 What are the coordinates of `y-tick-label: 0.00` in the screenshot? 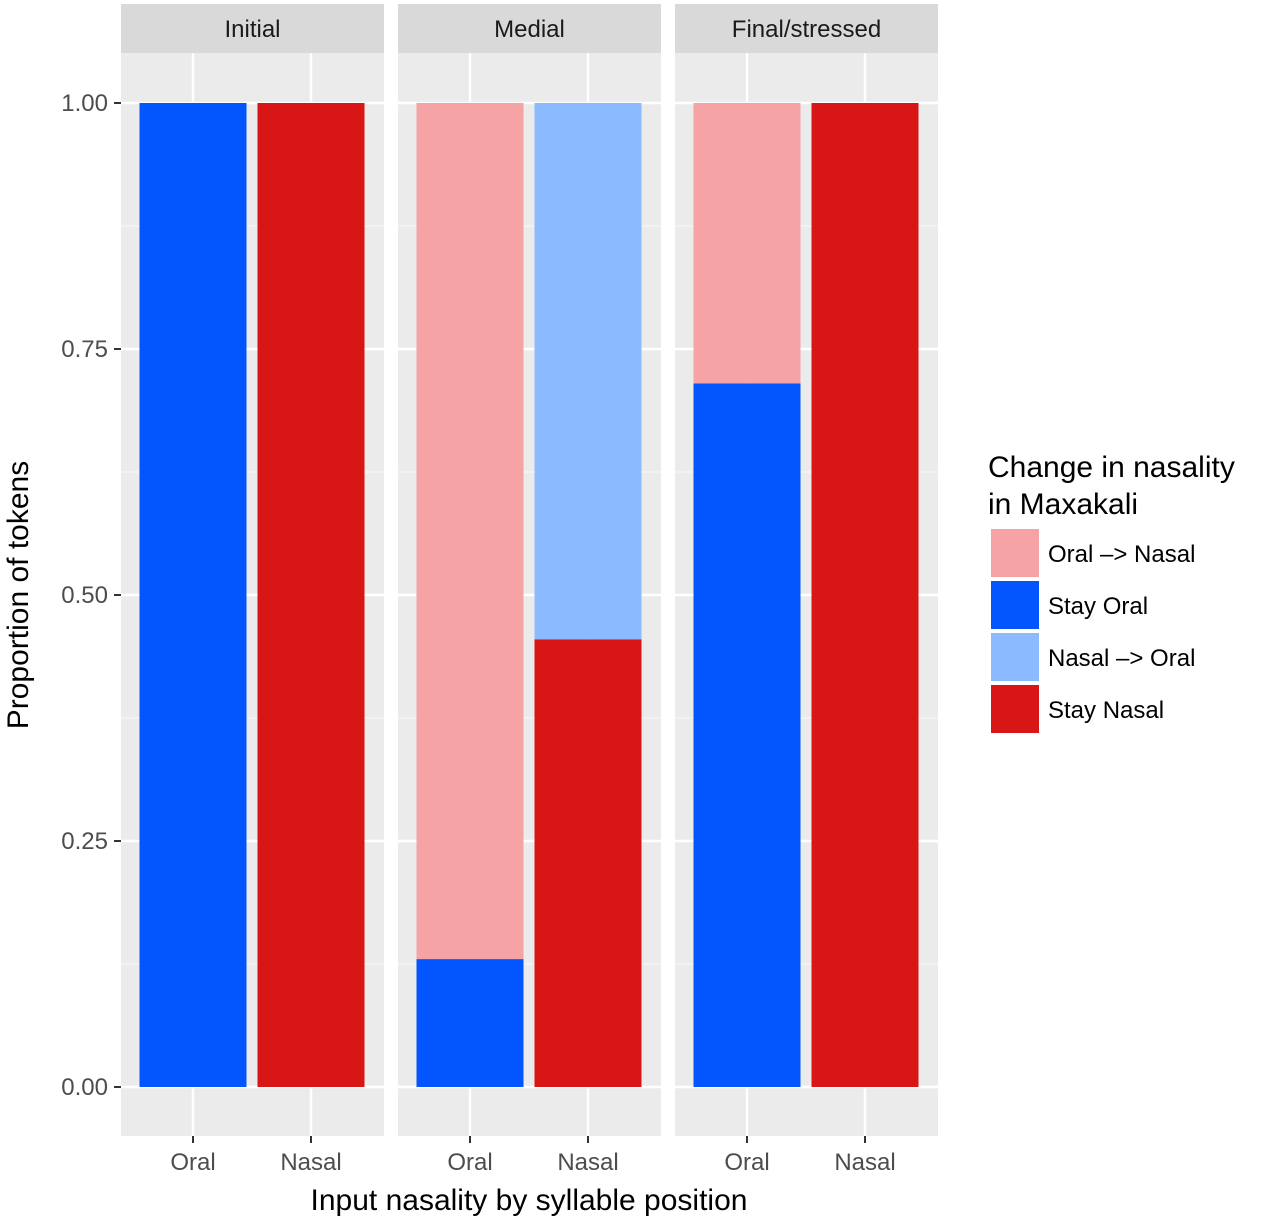 It's located at (84, 1087).